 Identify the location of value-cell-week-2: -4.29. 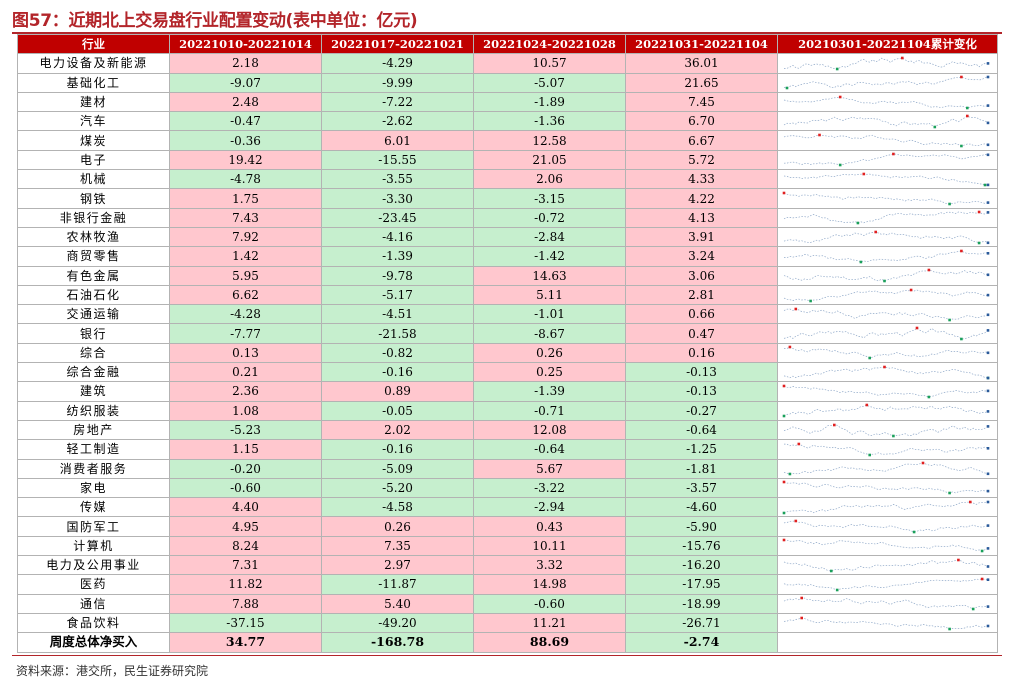
(397, 63).